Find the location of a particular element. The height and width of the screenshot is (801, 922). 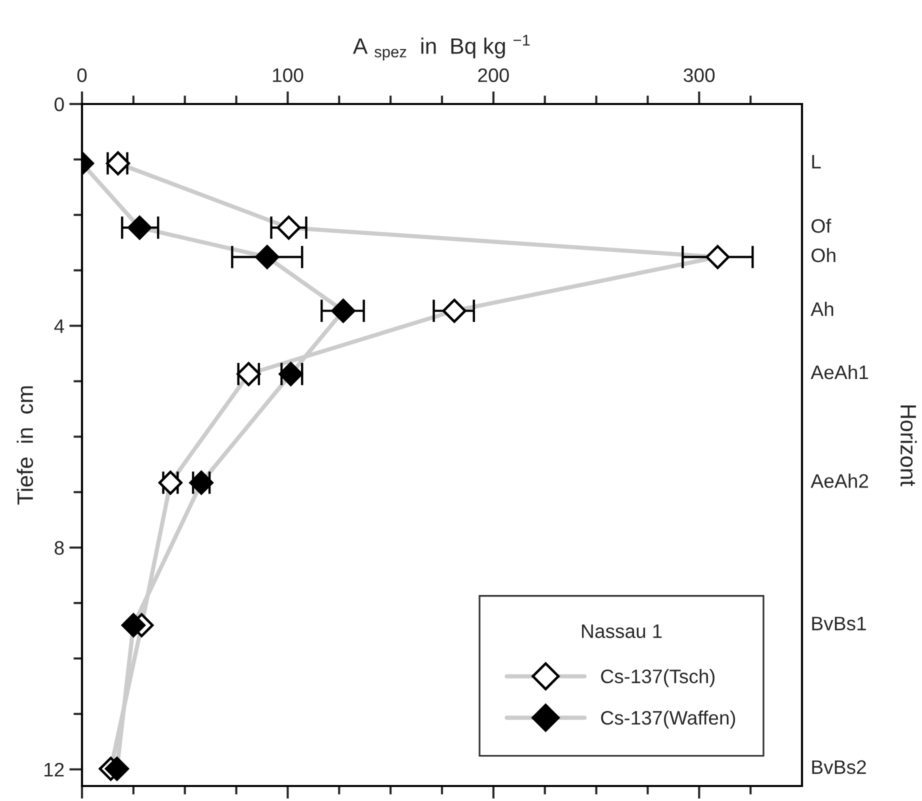

y2-axis-title: Horizont is located at coordinates (908, 445).